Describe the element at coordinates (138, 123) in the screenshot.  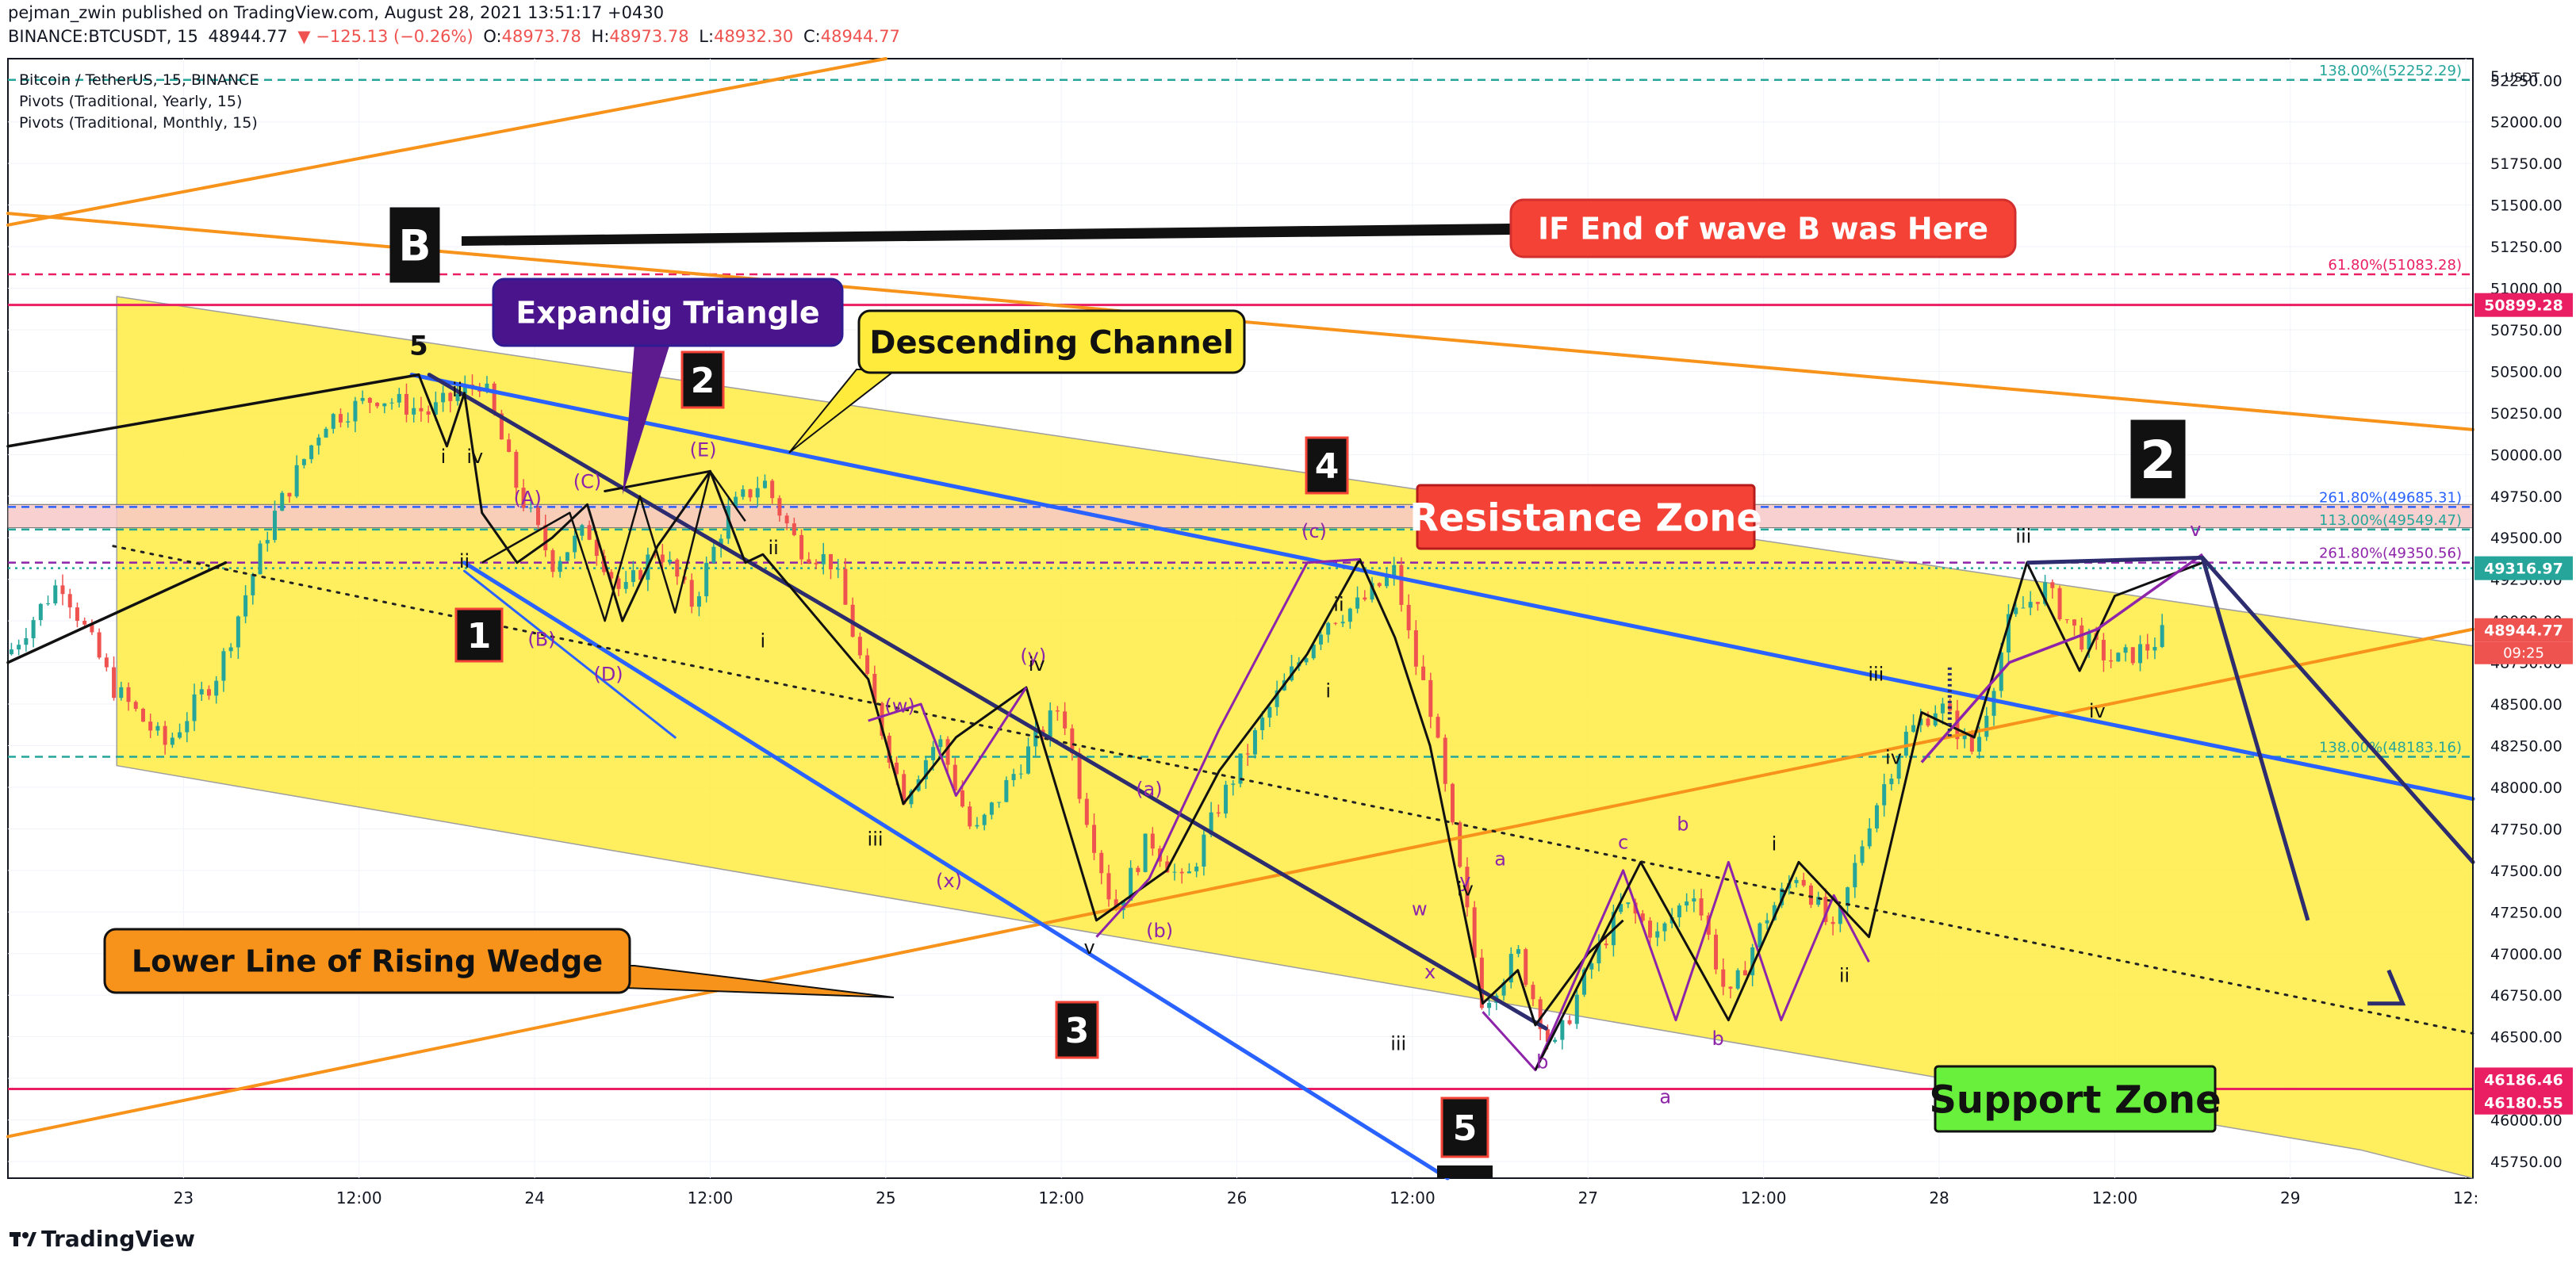
I see `legend-indicator: Pivots (Traditional, Monthly, 15)` at that location.